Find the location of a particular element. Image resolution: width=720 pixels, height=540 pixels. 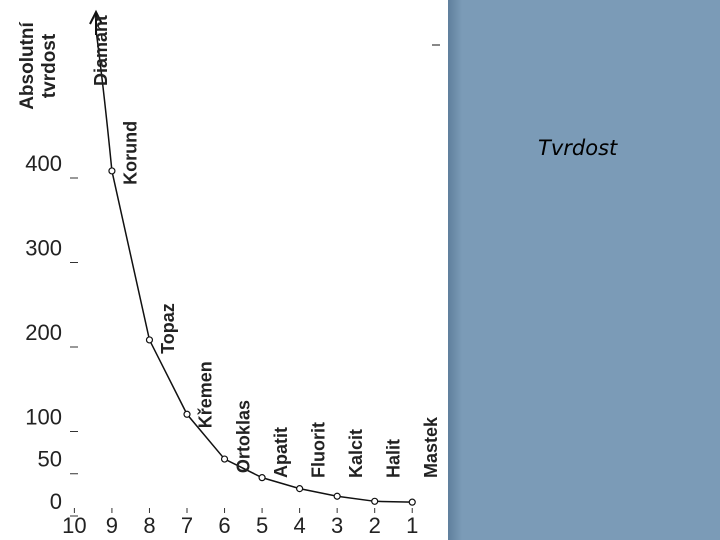

x-tick-label: 8 is located at coordinates (149, 525).